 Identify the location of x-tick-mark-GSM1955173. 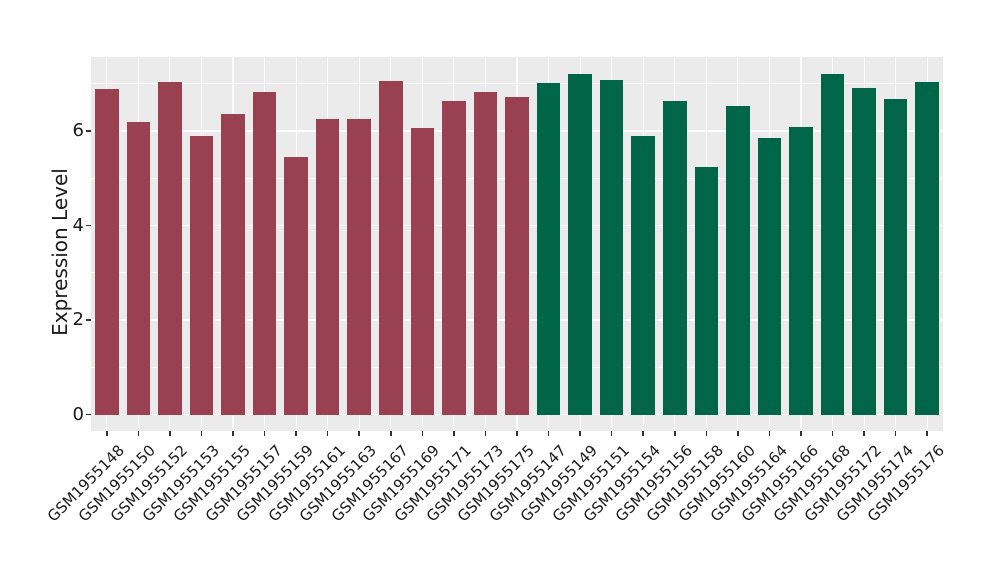
(485, 433).